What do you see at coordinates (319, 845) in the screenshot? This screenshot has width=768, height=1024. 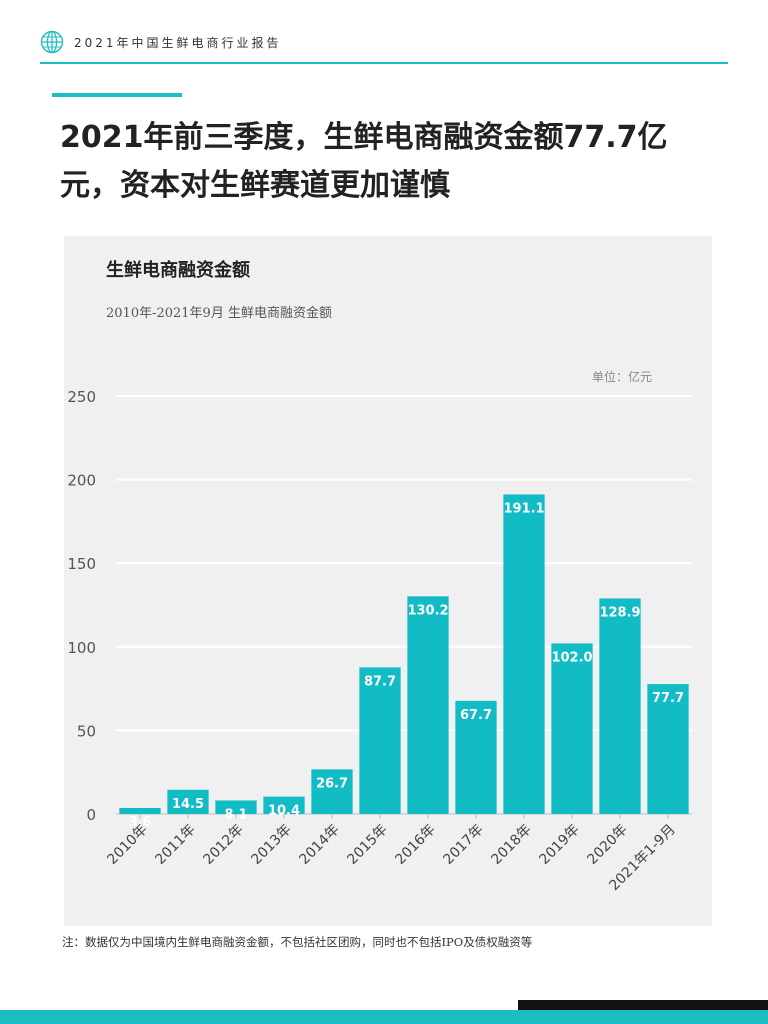 I see `x-tick-label: 2014年` at bounding box center [319, 845].